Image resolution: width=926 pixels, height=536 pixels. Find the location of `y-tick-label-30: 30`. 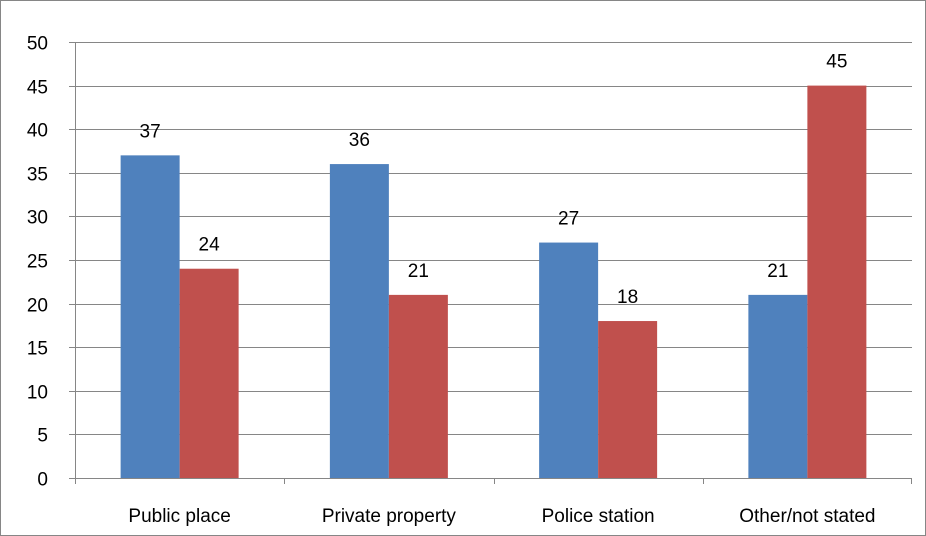

y-tick-label-30: 30 is located at coordinates (37, 218).